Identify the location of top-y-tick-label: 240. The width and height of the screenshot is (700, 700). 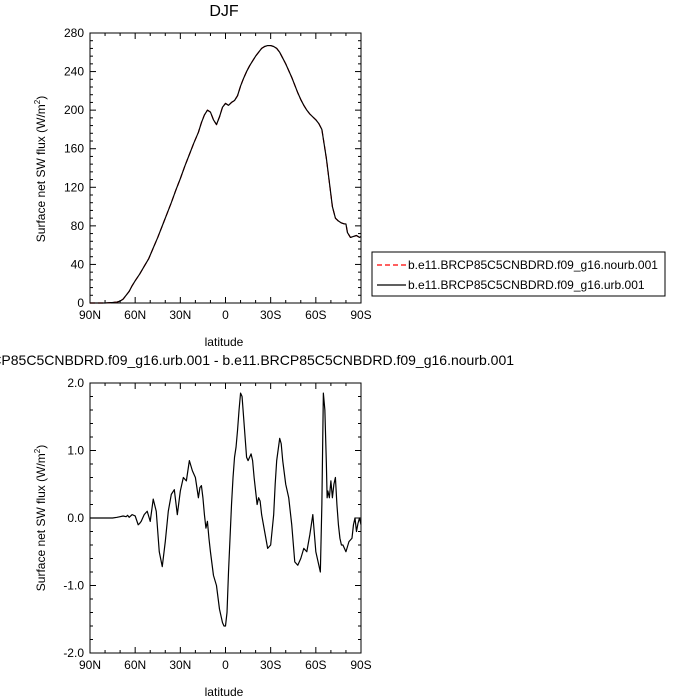
(74, 72).